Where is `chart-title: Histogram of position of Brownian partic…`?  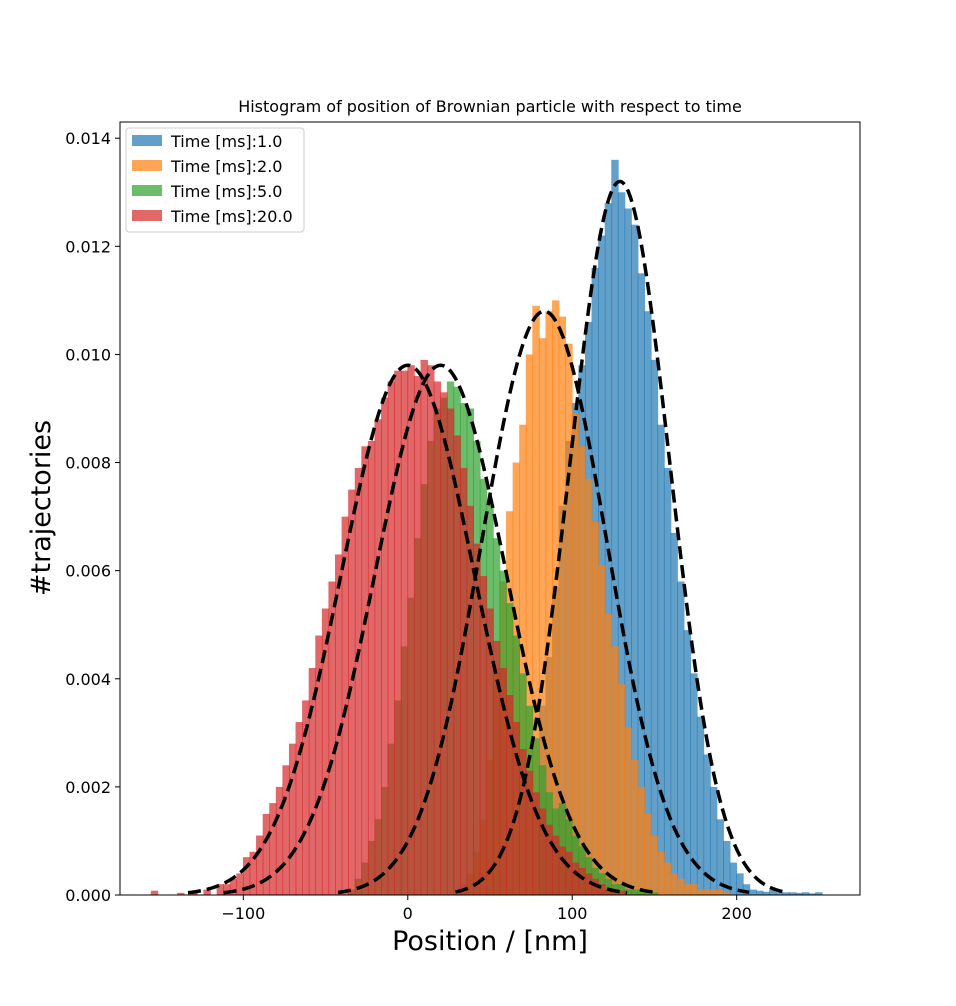 chart-title: Histogram of position of Brownian partic… is located at coordinates (490, 106).